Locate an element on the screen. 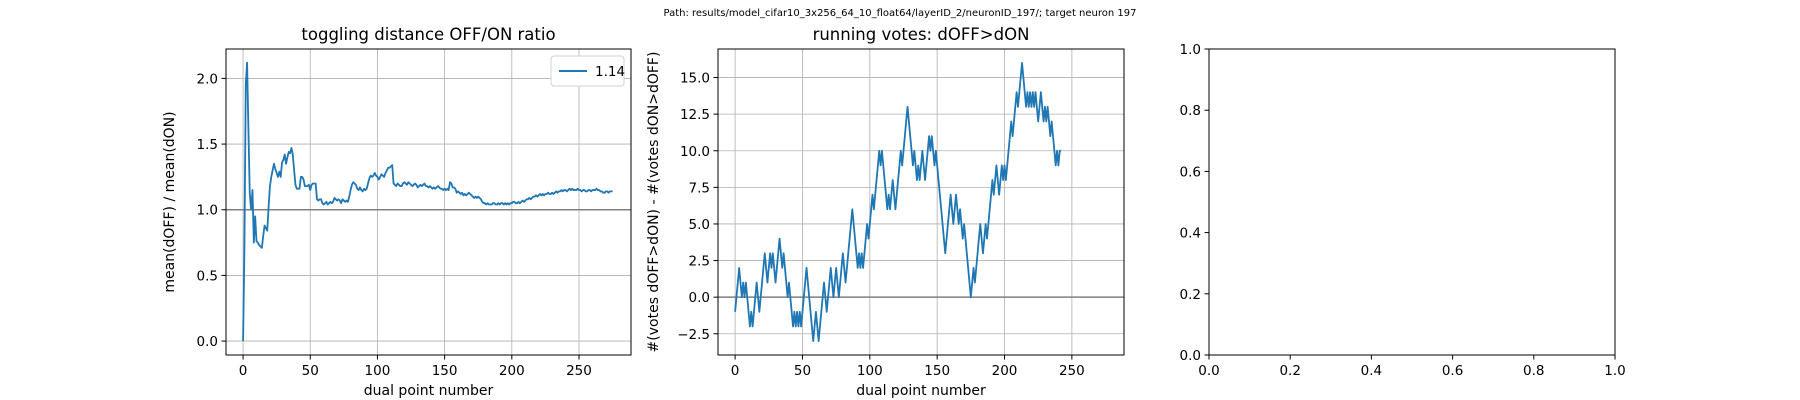  chart0-legend-box is located at coordinates (587, 71).